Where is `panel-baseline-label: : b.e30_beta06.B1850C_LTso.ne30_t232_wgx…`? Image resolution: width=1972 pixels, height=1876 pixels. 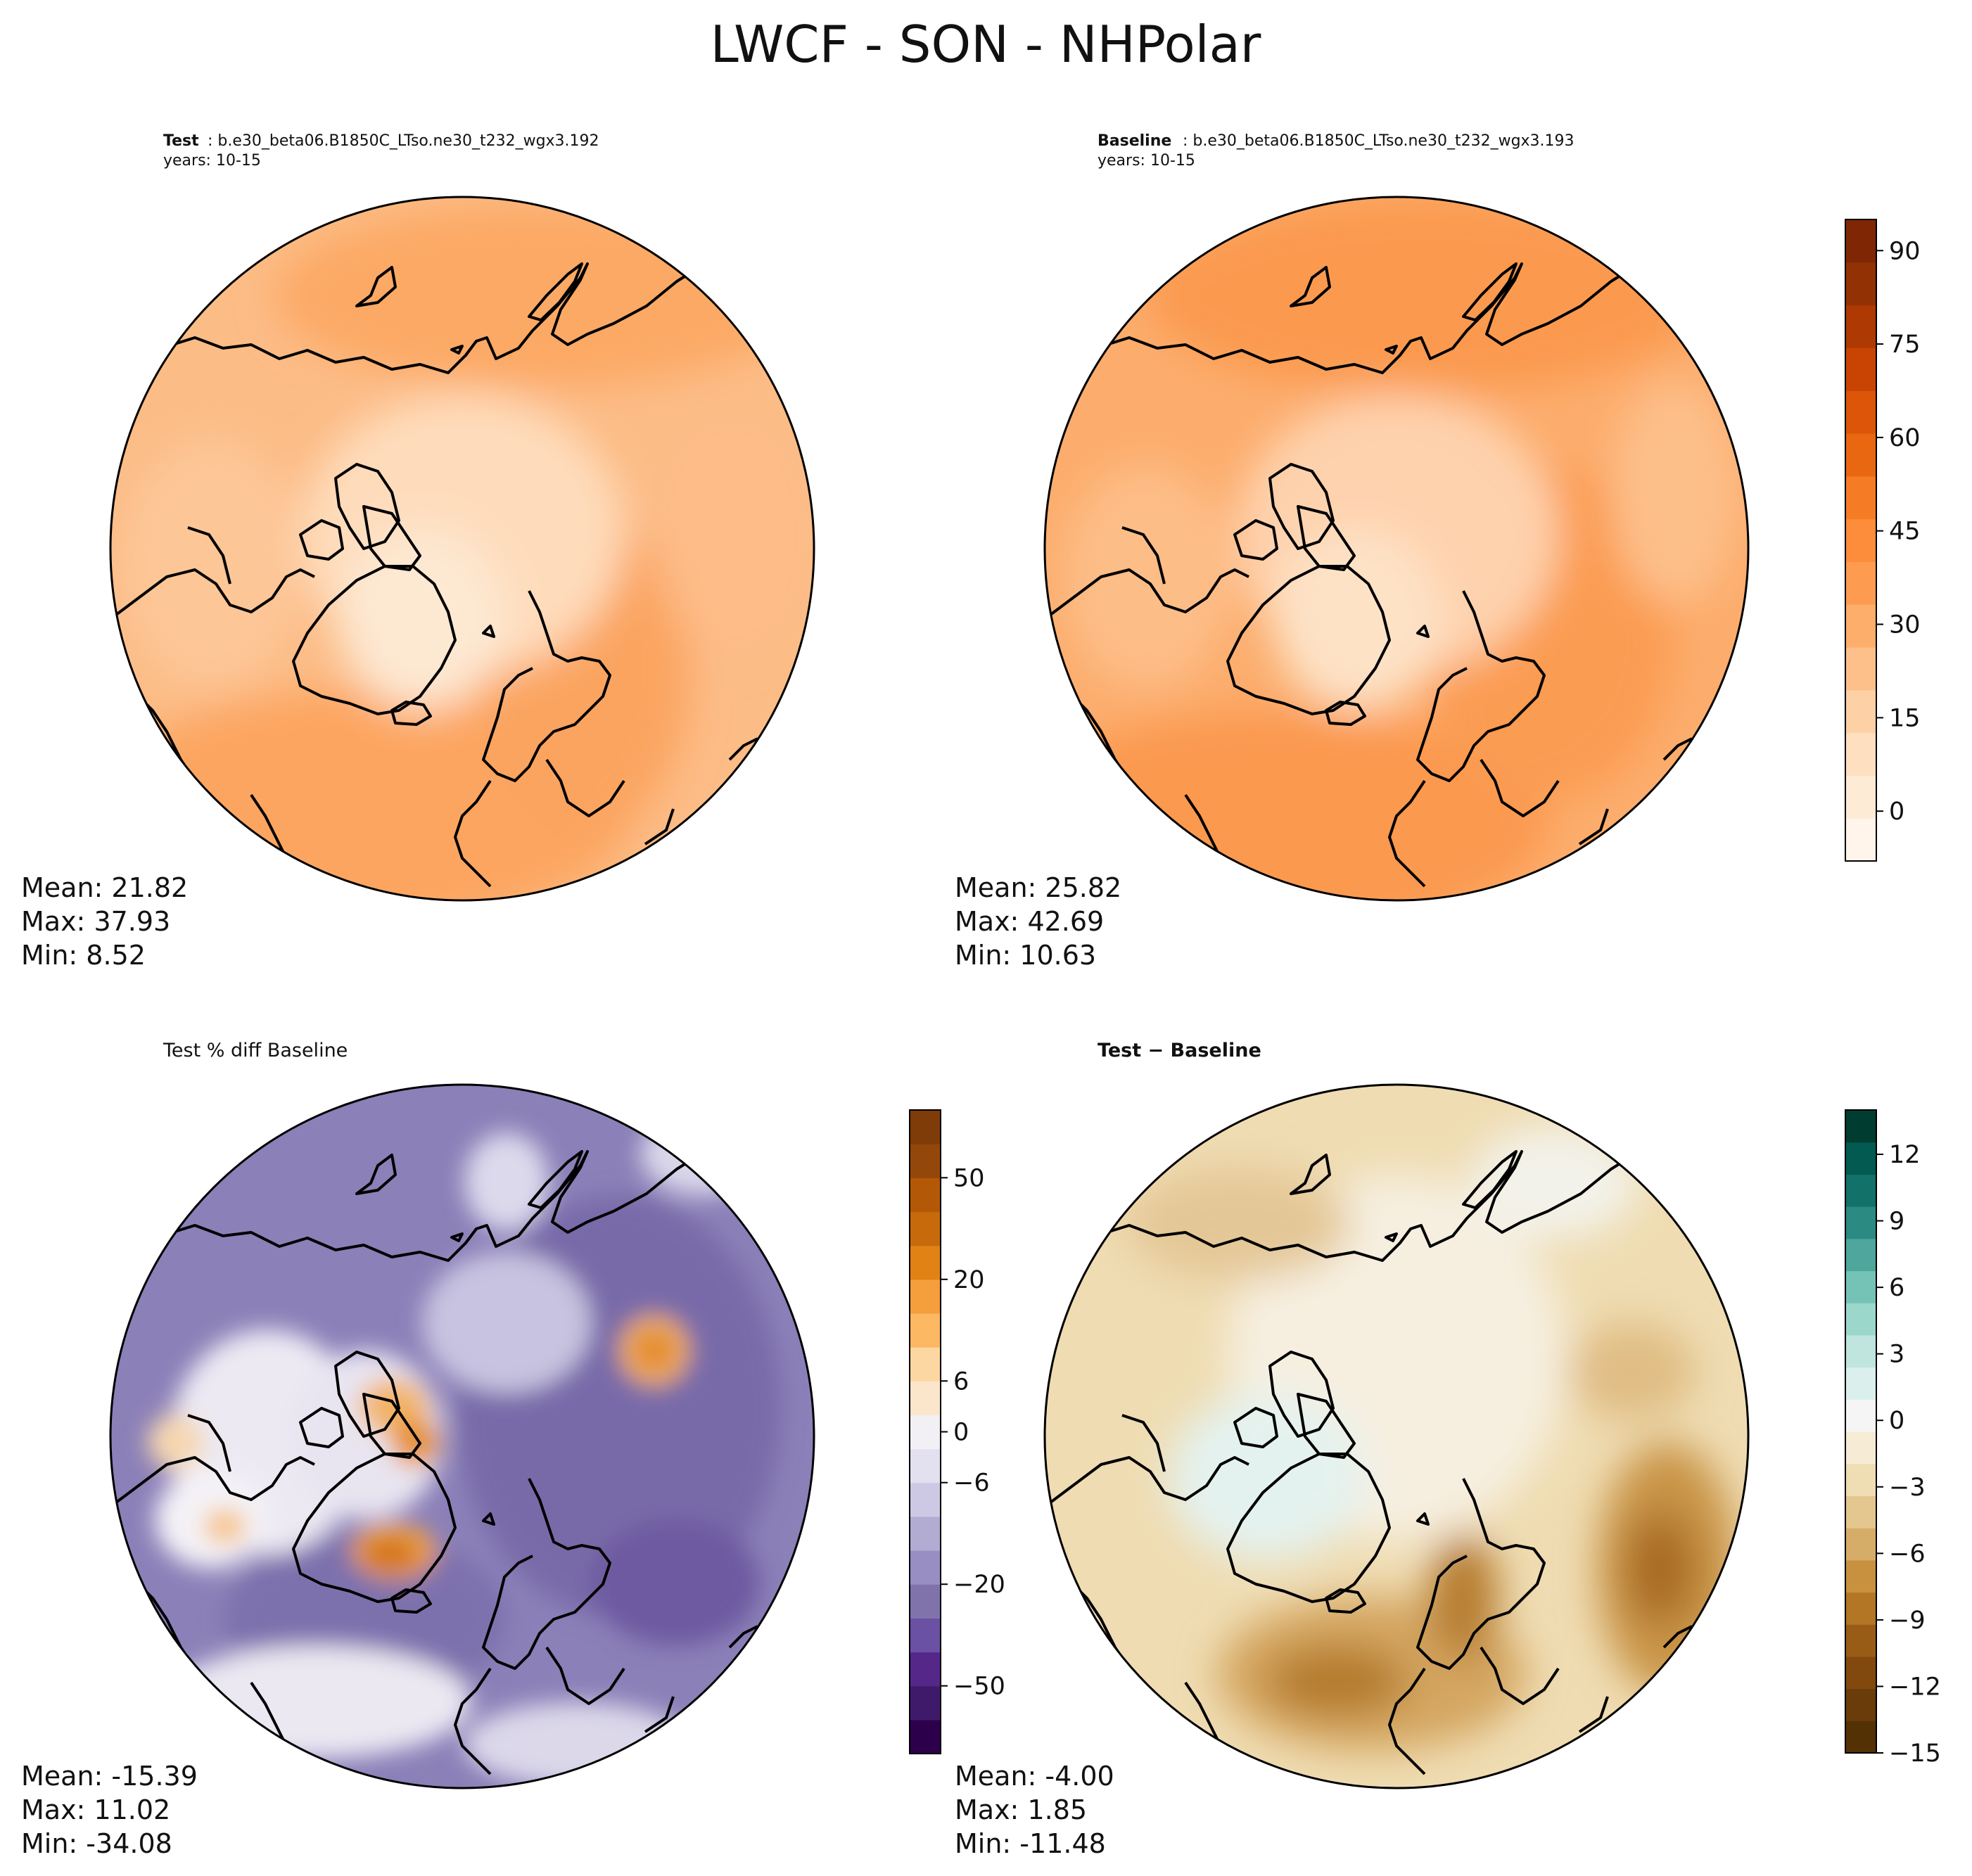 panel-baseline-label: : b.e30_beta06.B1850C_LTso.ne30_t232_wgx… is located at coordinates (1379, 141).